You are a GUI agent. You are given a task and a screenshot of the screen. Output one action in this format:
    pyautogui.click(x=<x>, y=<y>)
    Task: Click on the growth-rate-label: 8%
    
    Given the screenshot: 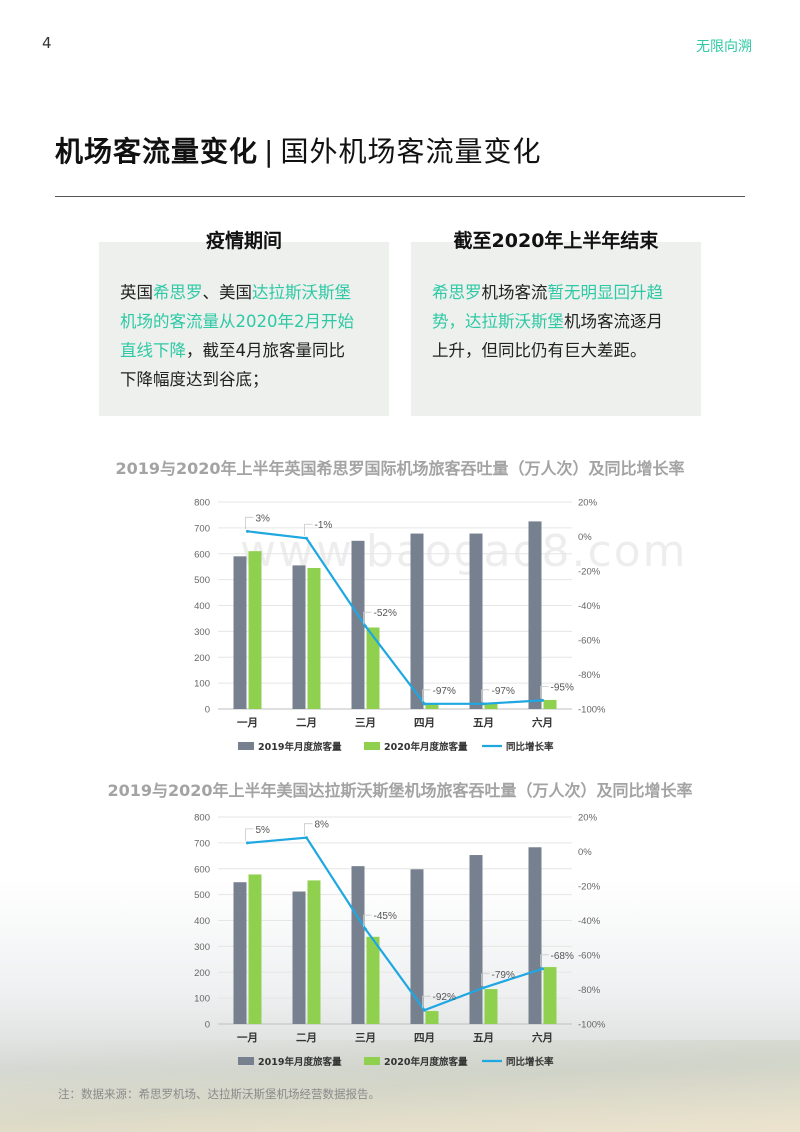 What is the action you would take?
    pyautogui.click(x=322, y=825)
    